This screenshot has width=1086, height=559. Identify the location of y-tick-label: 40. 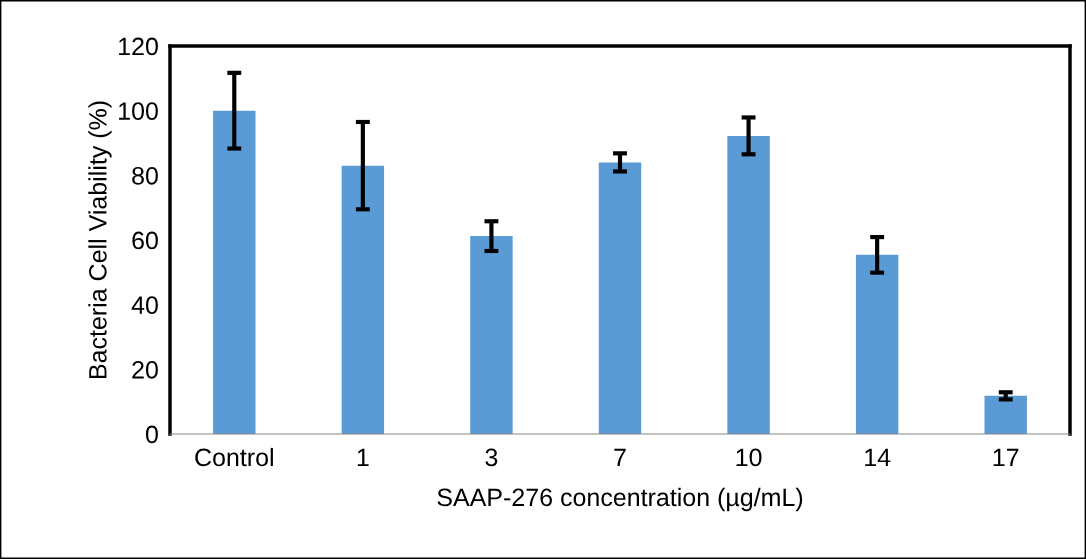
(144, 305).